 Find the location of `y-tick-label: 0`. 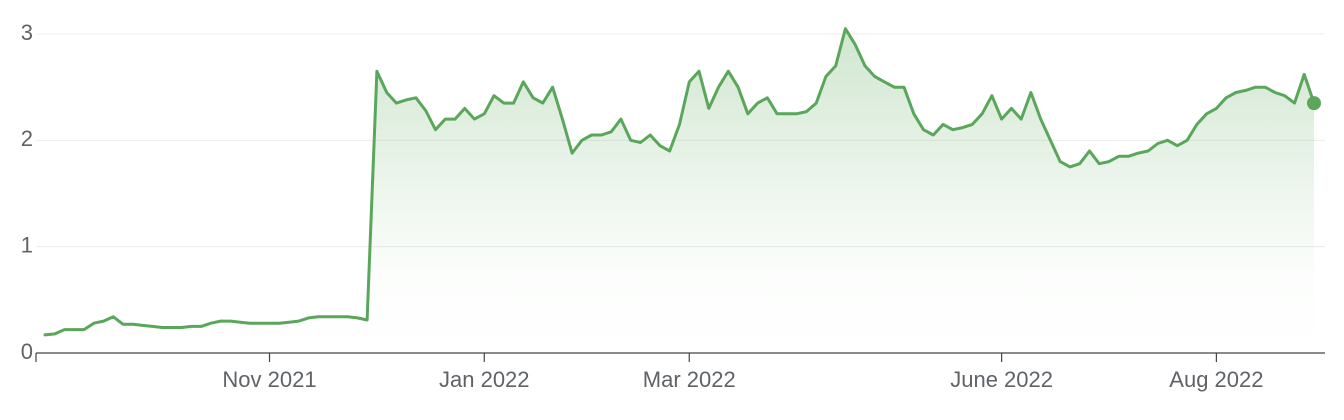

y-tick-label: 0 is located at coordinates (27, 351).